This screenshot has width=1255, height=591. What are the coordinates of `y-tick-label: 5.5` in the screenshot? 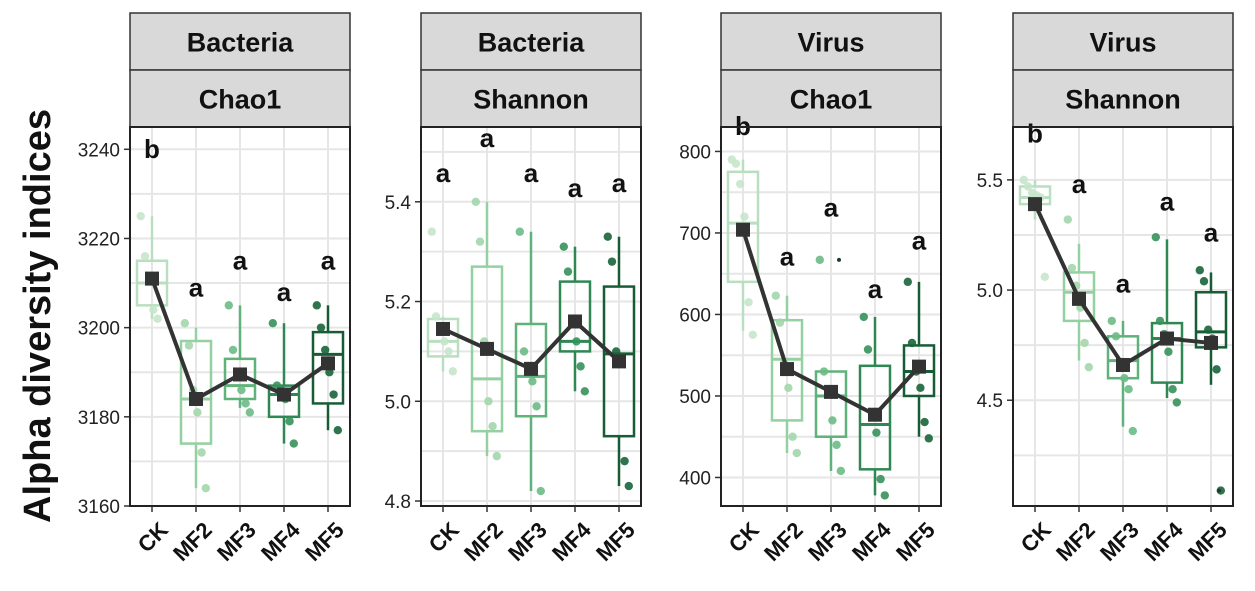 It's located at (990, 181).